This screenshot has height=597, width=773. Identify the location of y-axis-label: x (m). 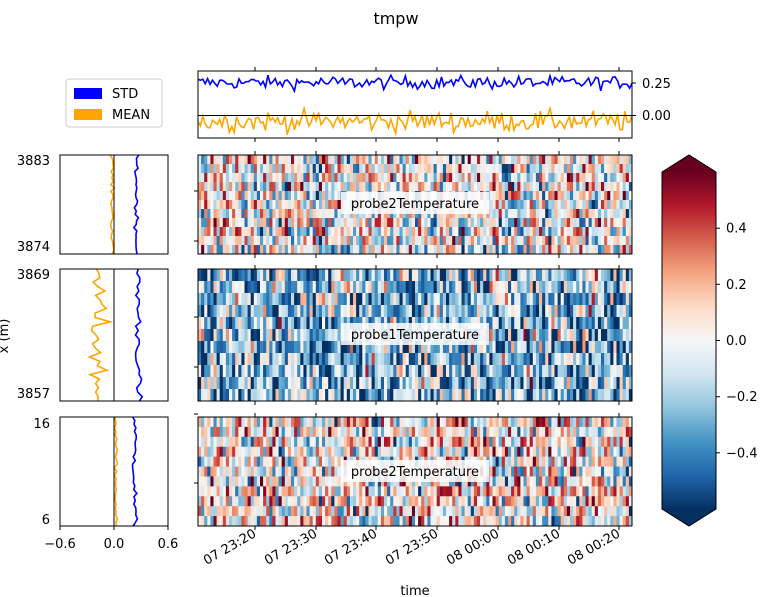
(6, 336).